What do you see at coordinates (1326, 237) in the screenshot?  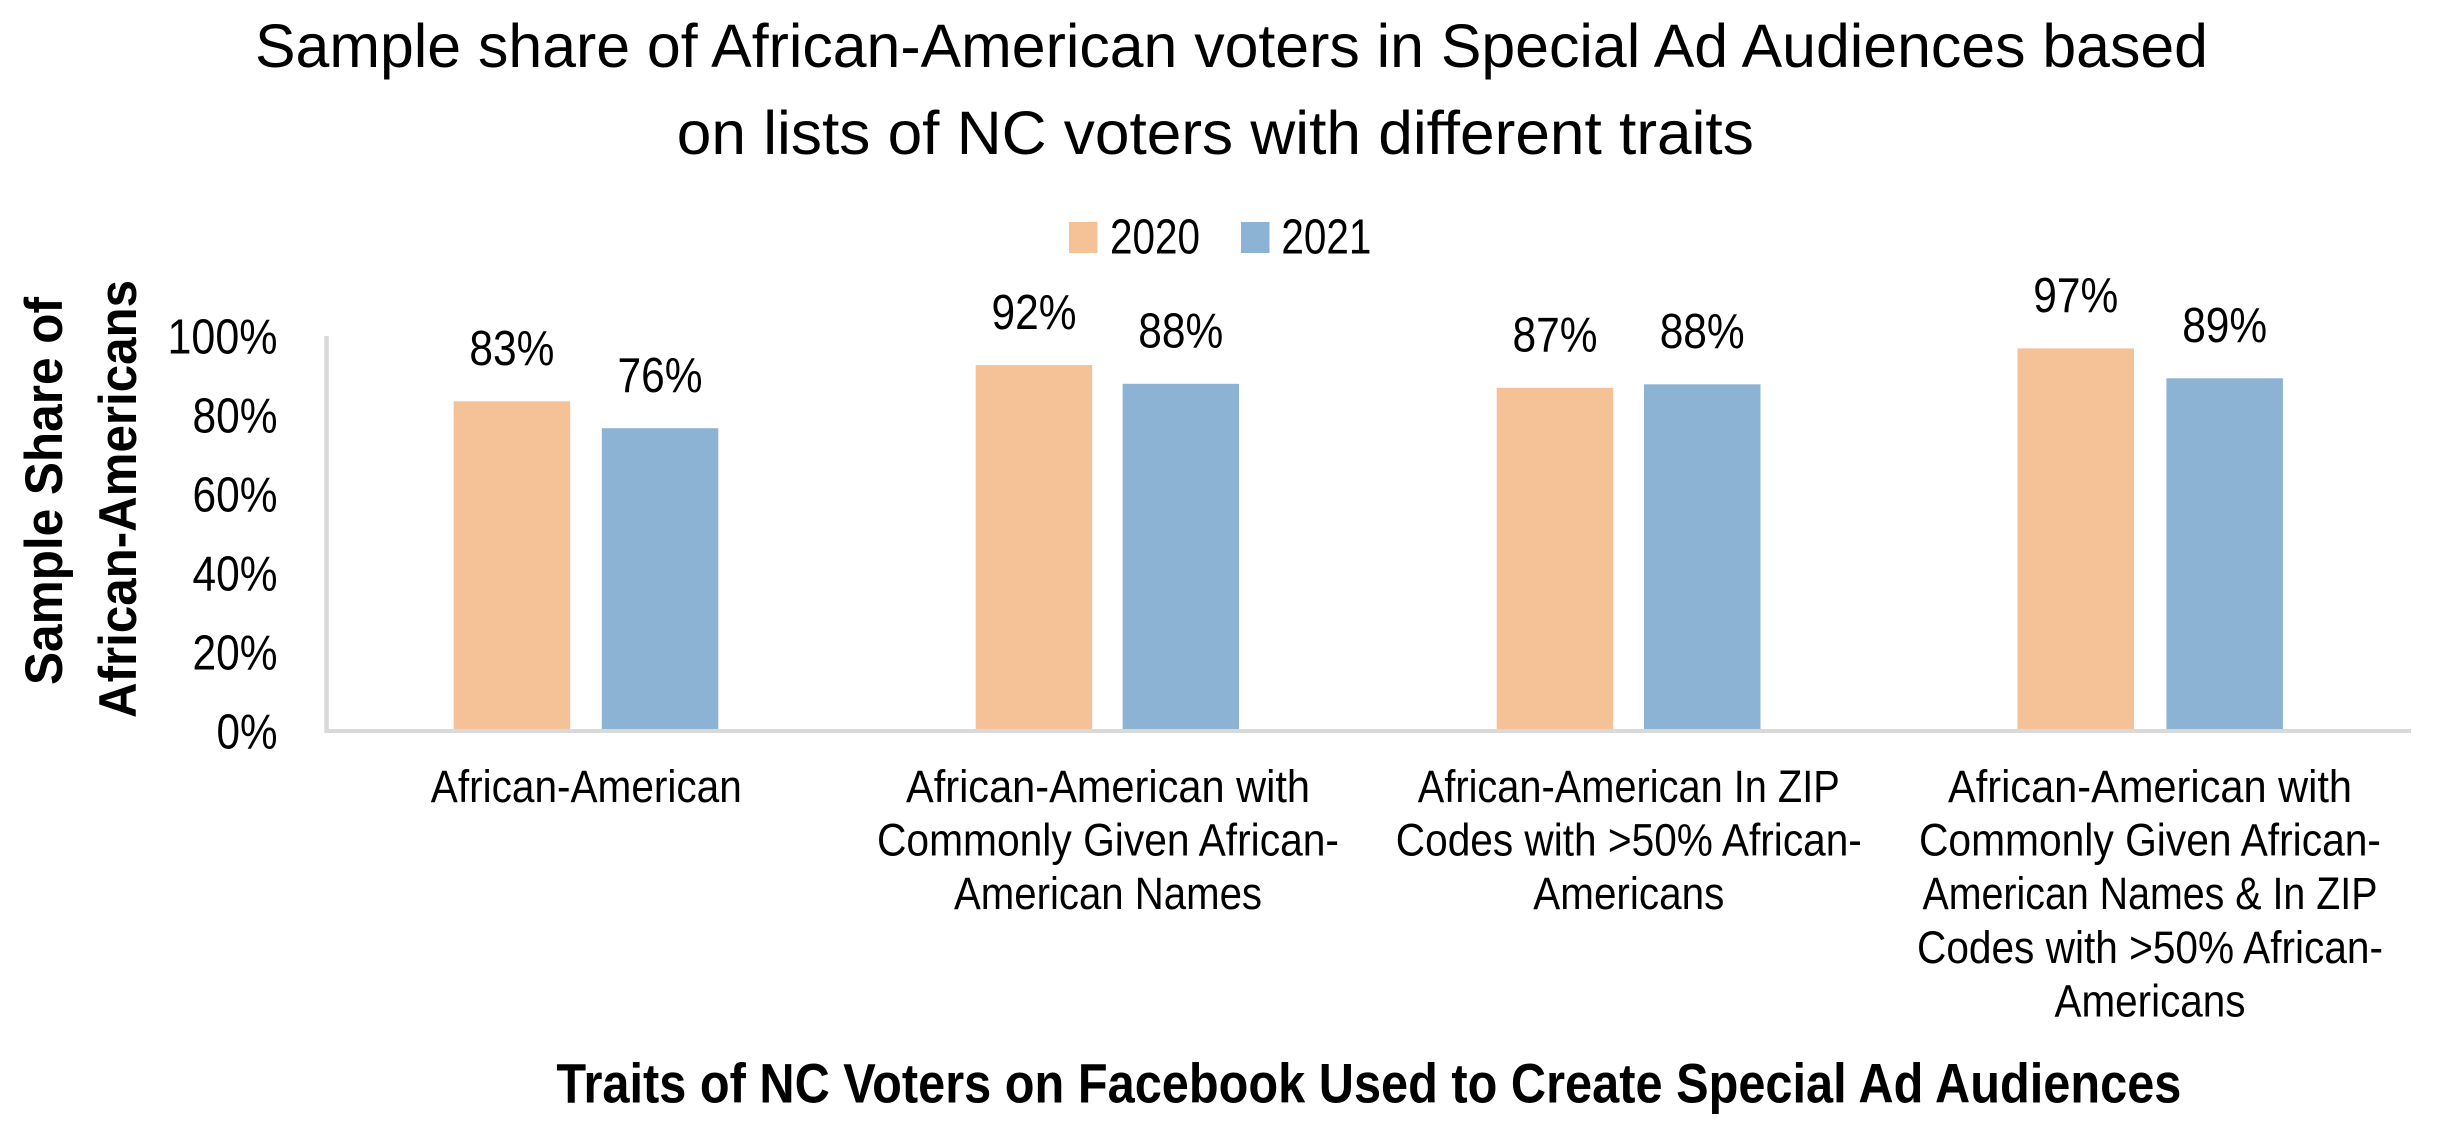 I see `svg-text: 2021` at bounding box center [1326, 237].